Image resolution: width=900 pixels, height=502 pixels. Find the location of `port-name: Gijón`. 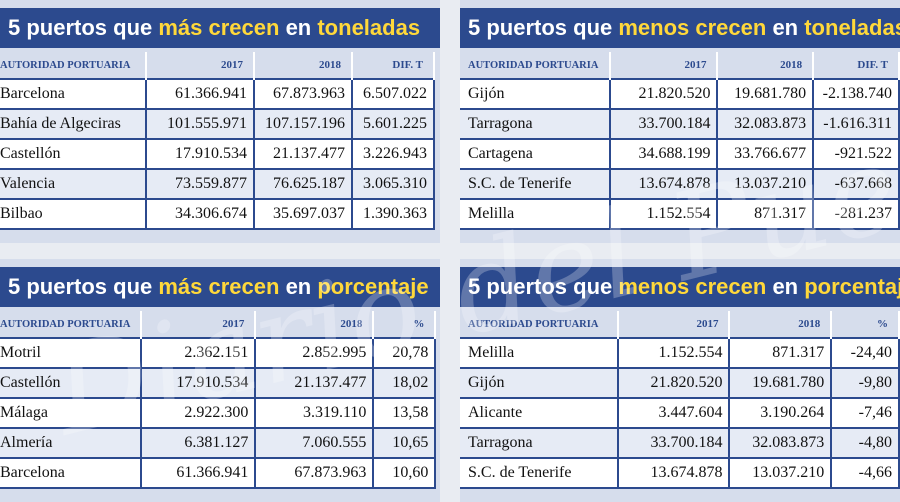

port-name: Gijón is located at coordinates (539, 383).